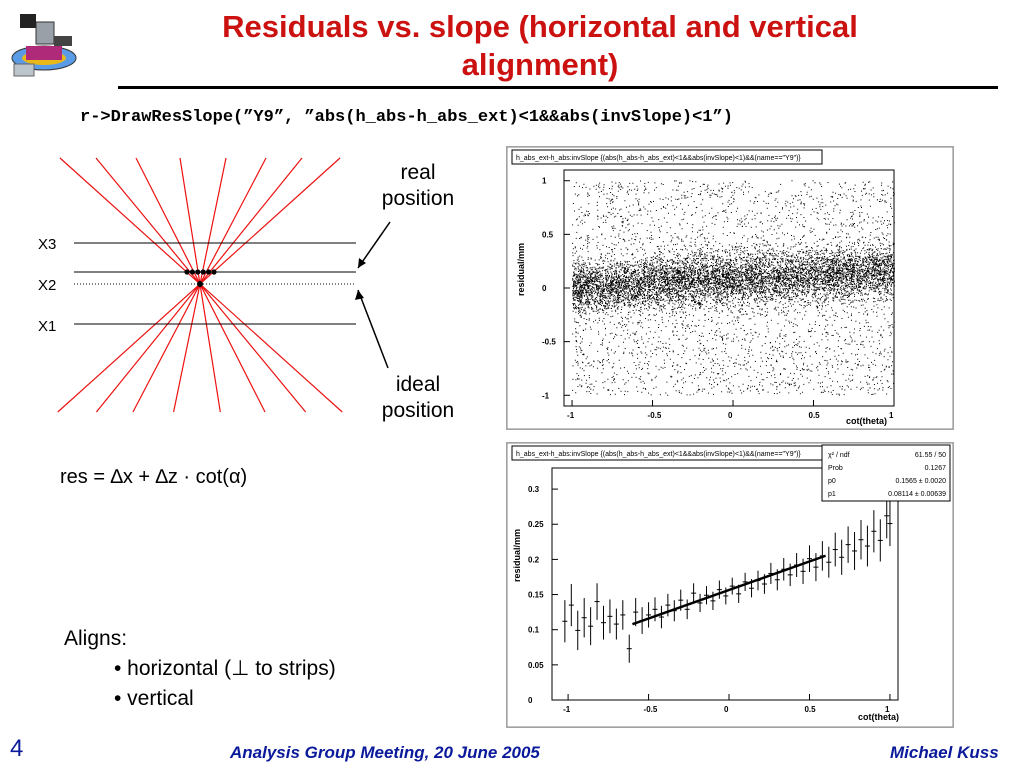  What do you see at coordinates (549, 342) in the screenshot?
I see `y-tick-label: -0.5` at bounding box center [549, 342].